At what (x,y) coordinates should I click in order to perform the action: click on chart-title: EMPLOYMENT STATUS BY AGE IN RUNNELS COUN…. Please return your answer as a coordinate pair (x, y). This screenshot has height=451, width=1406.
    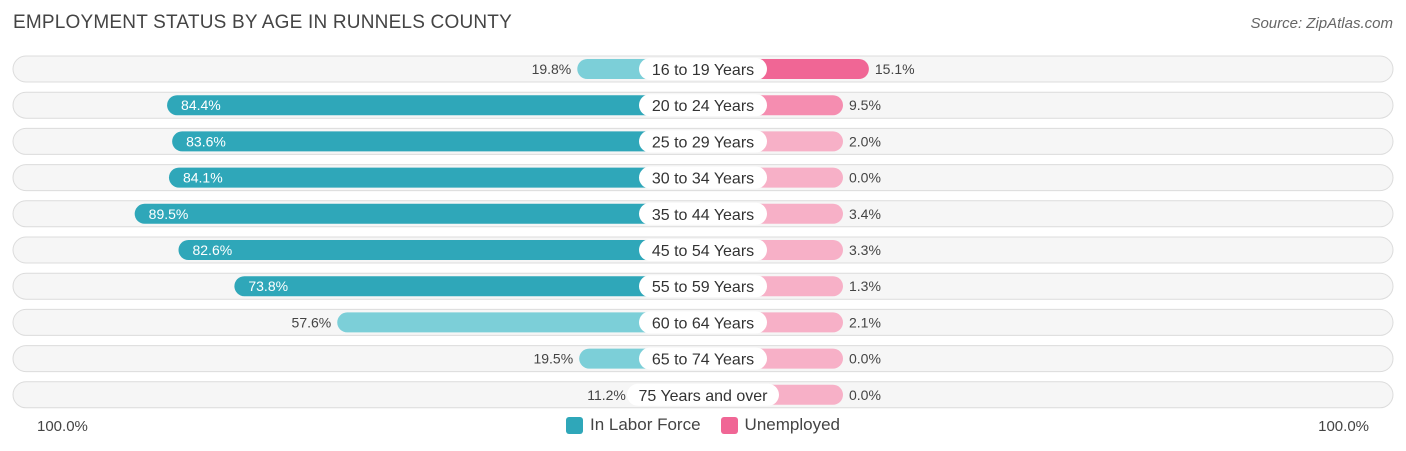
    Looking at the image, I should click on (262, 22).